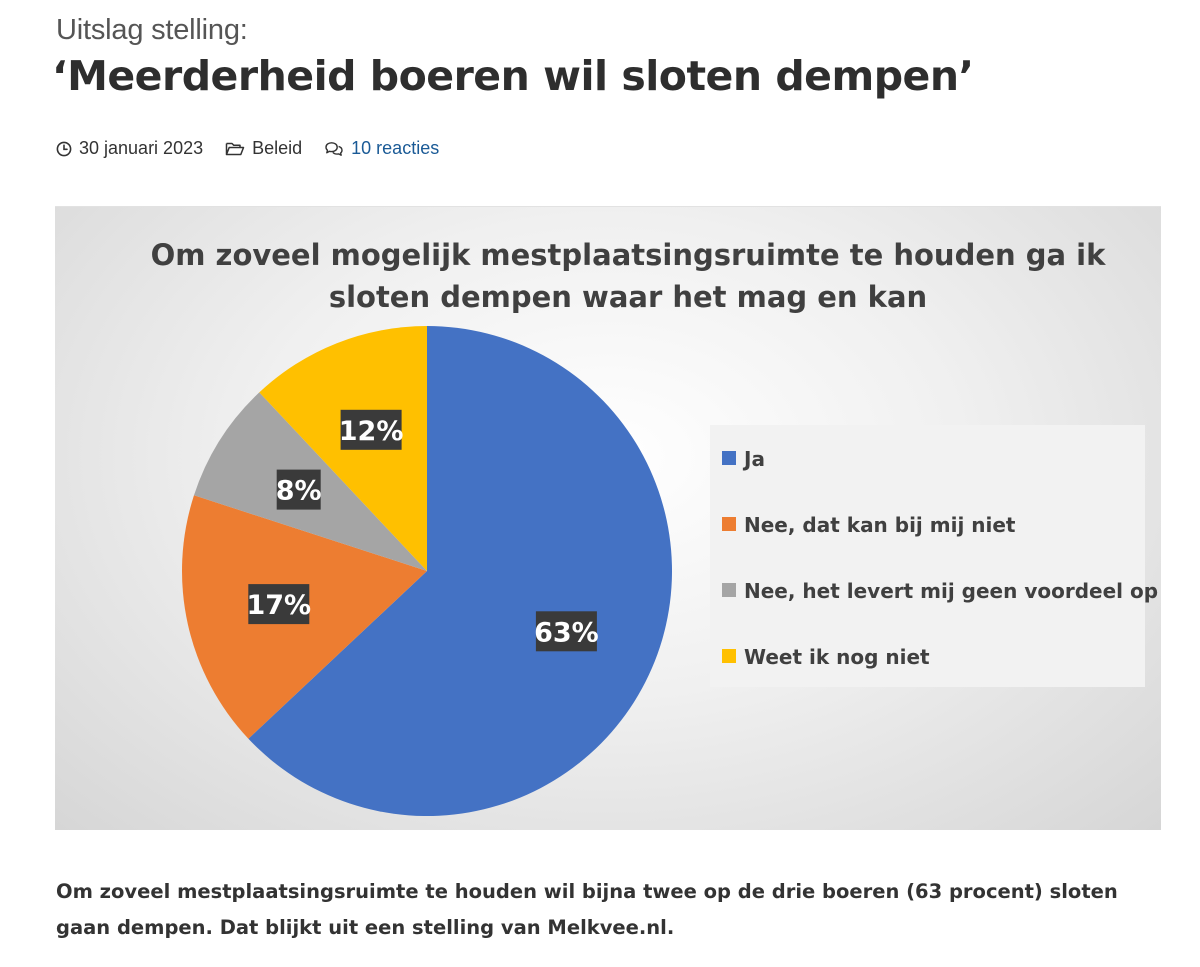  I want to click on meta-category: Beleid, so click(263, 148).